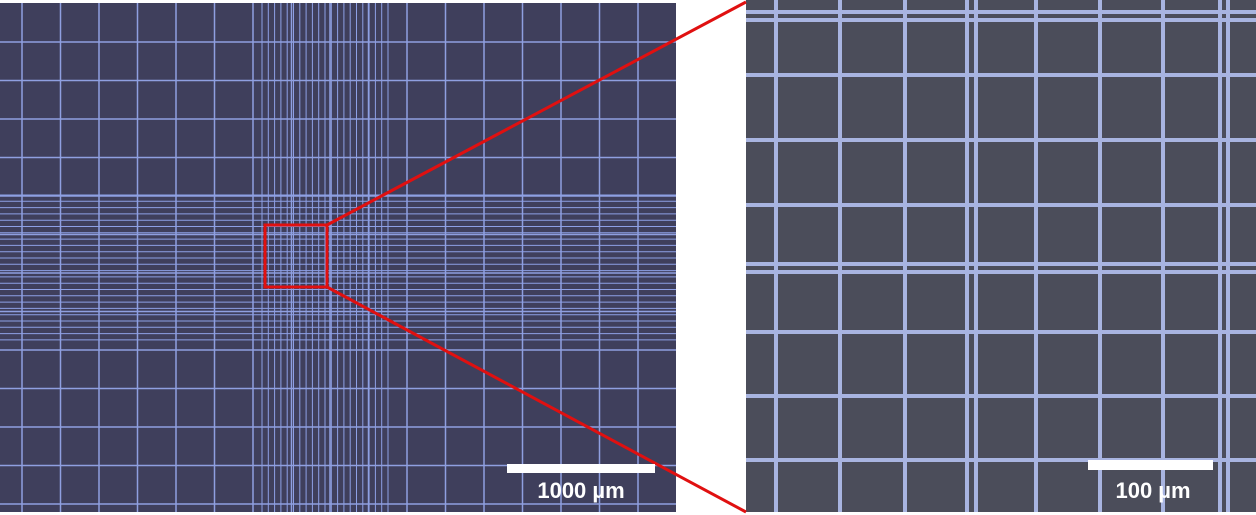 This screenshot has height=515, width=1256. Describe the element at coordinates (580, 490) in the screenshot. I see `scale-bar-label: 1000 µm` at that location.